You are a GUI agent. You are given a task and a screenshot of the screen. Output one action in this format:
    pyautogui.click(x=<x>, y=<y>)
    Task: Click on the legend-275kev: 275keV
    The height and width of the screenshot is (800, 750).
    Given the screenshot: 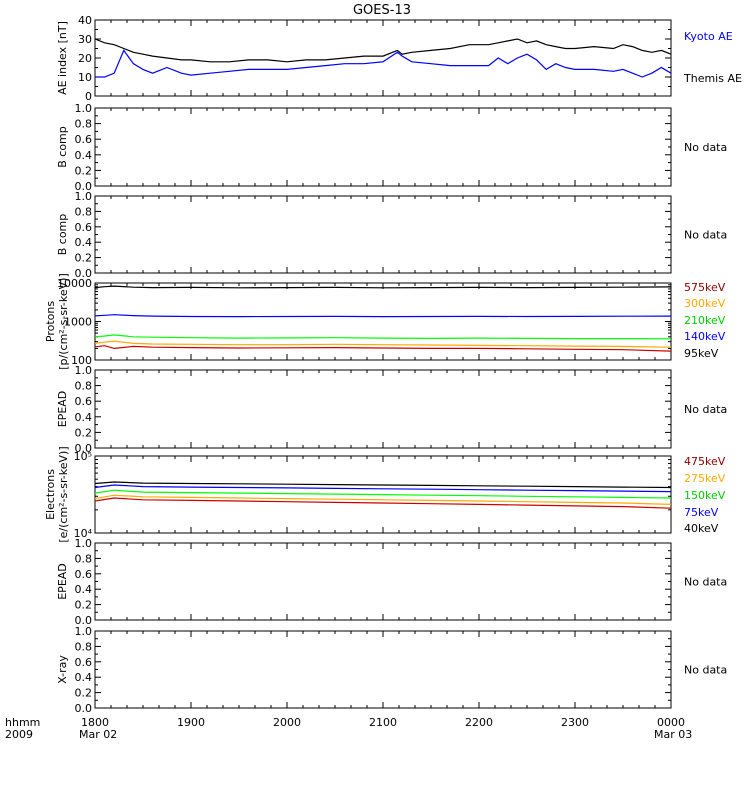 What is the action you would take?
    pyautogui.click(x=705, y=478)
    